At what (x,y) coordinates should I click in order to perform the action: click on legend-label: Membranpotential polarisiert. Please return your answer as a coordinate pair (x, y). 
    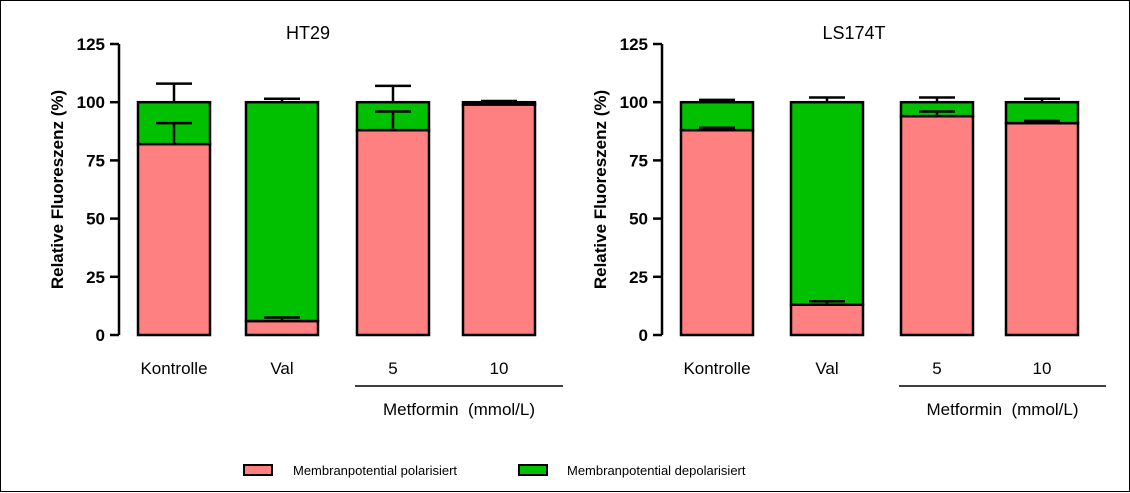
    Looking at the image, I should click on (375, 470).